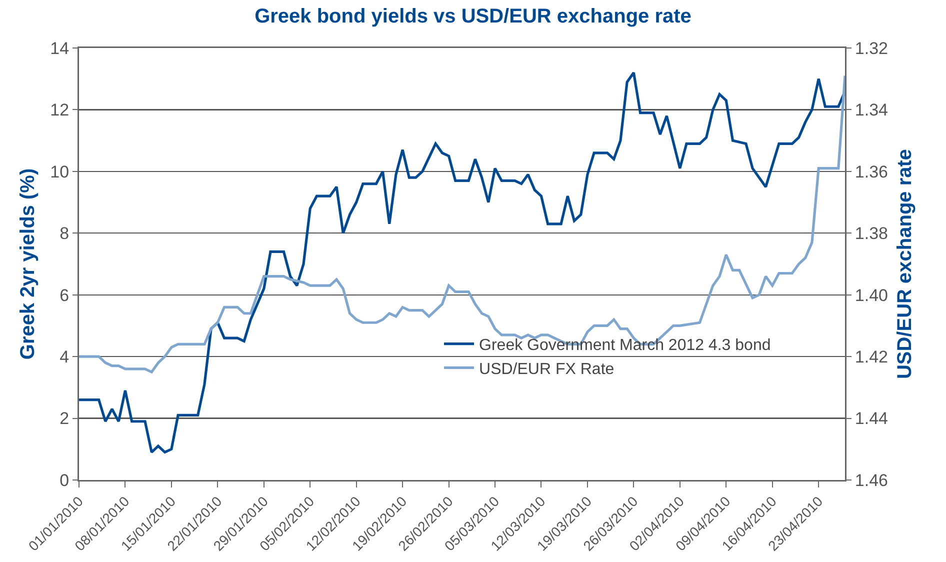  I want to click on y-axis-title: Greek 2yr yields (%), so click(27, 264).